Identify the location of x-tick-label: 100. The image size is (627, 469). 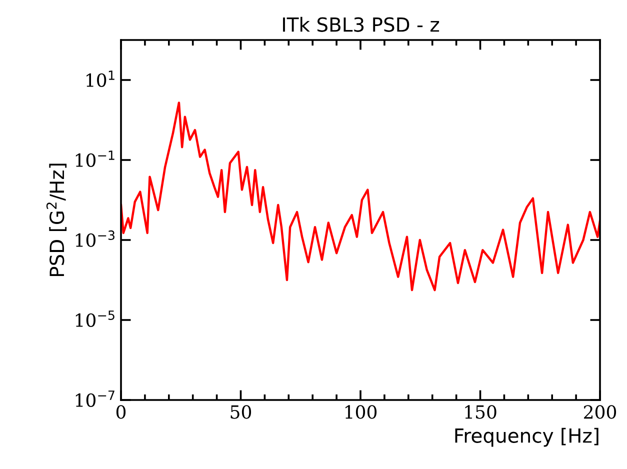
(361, 412).